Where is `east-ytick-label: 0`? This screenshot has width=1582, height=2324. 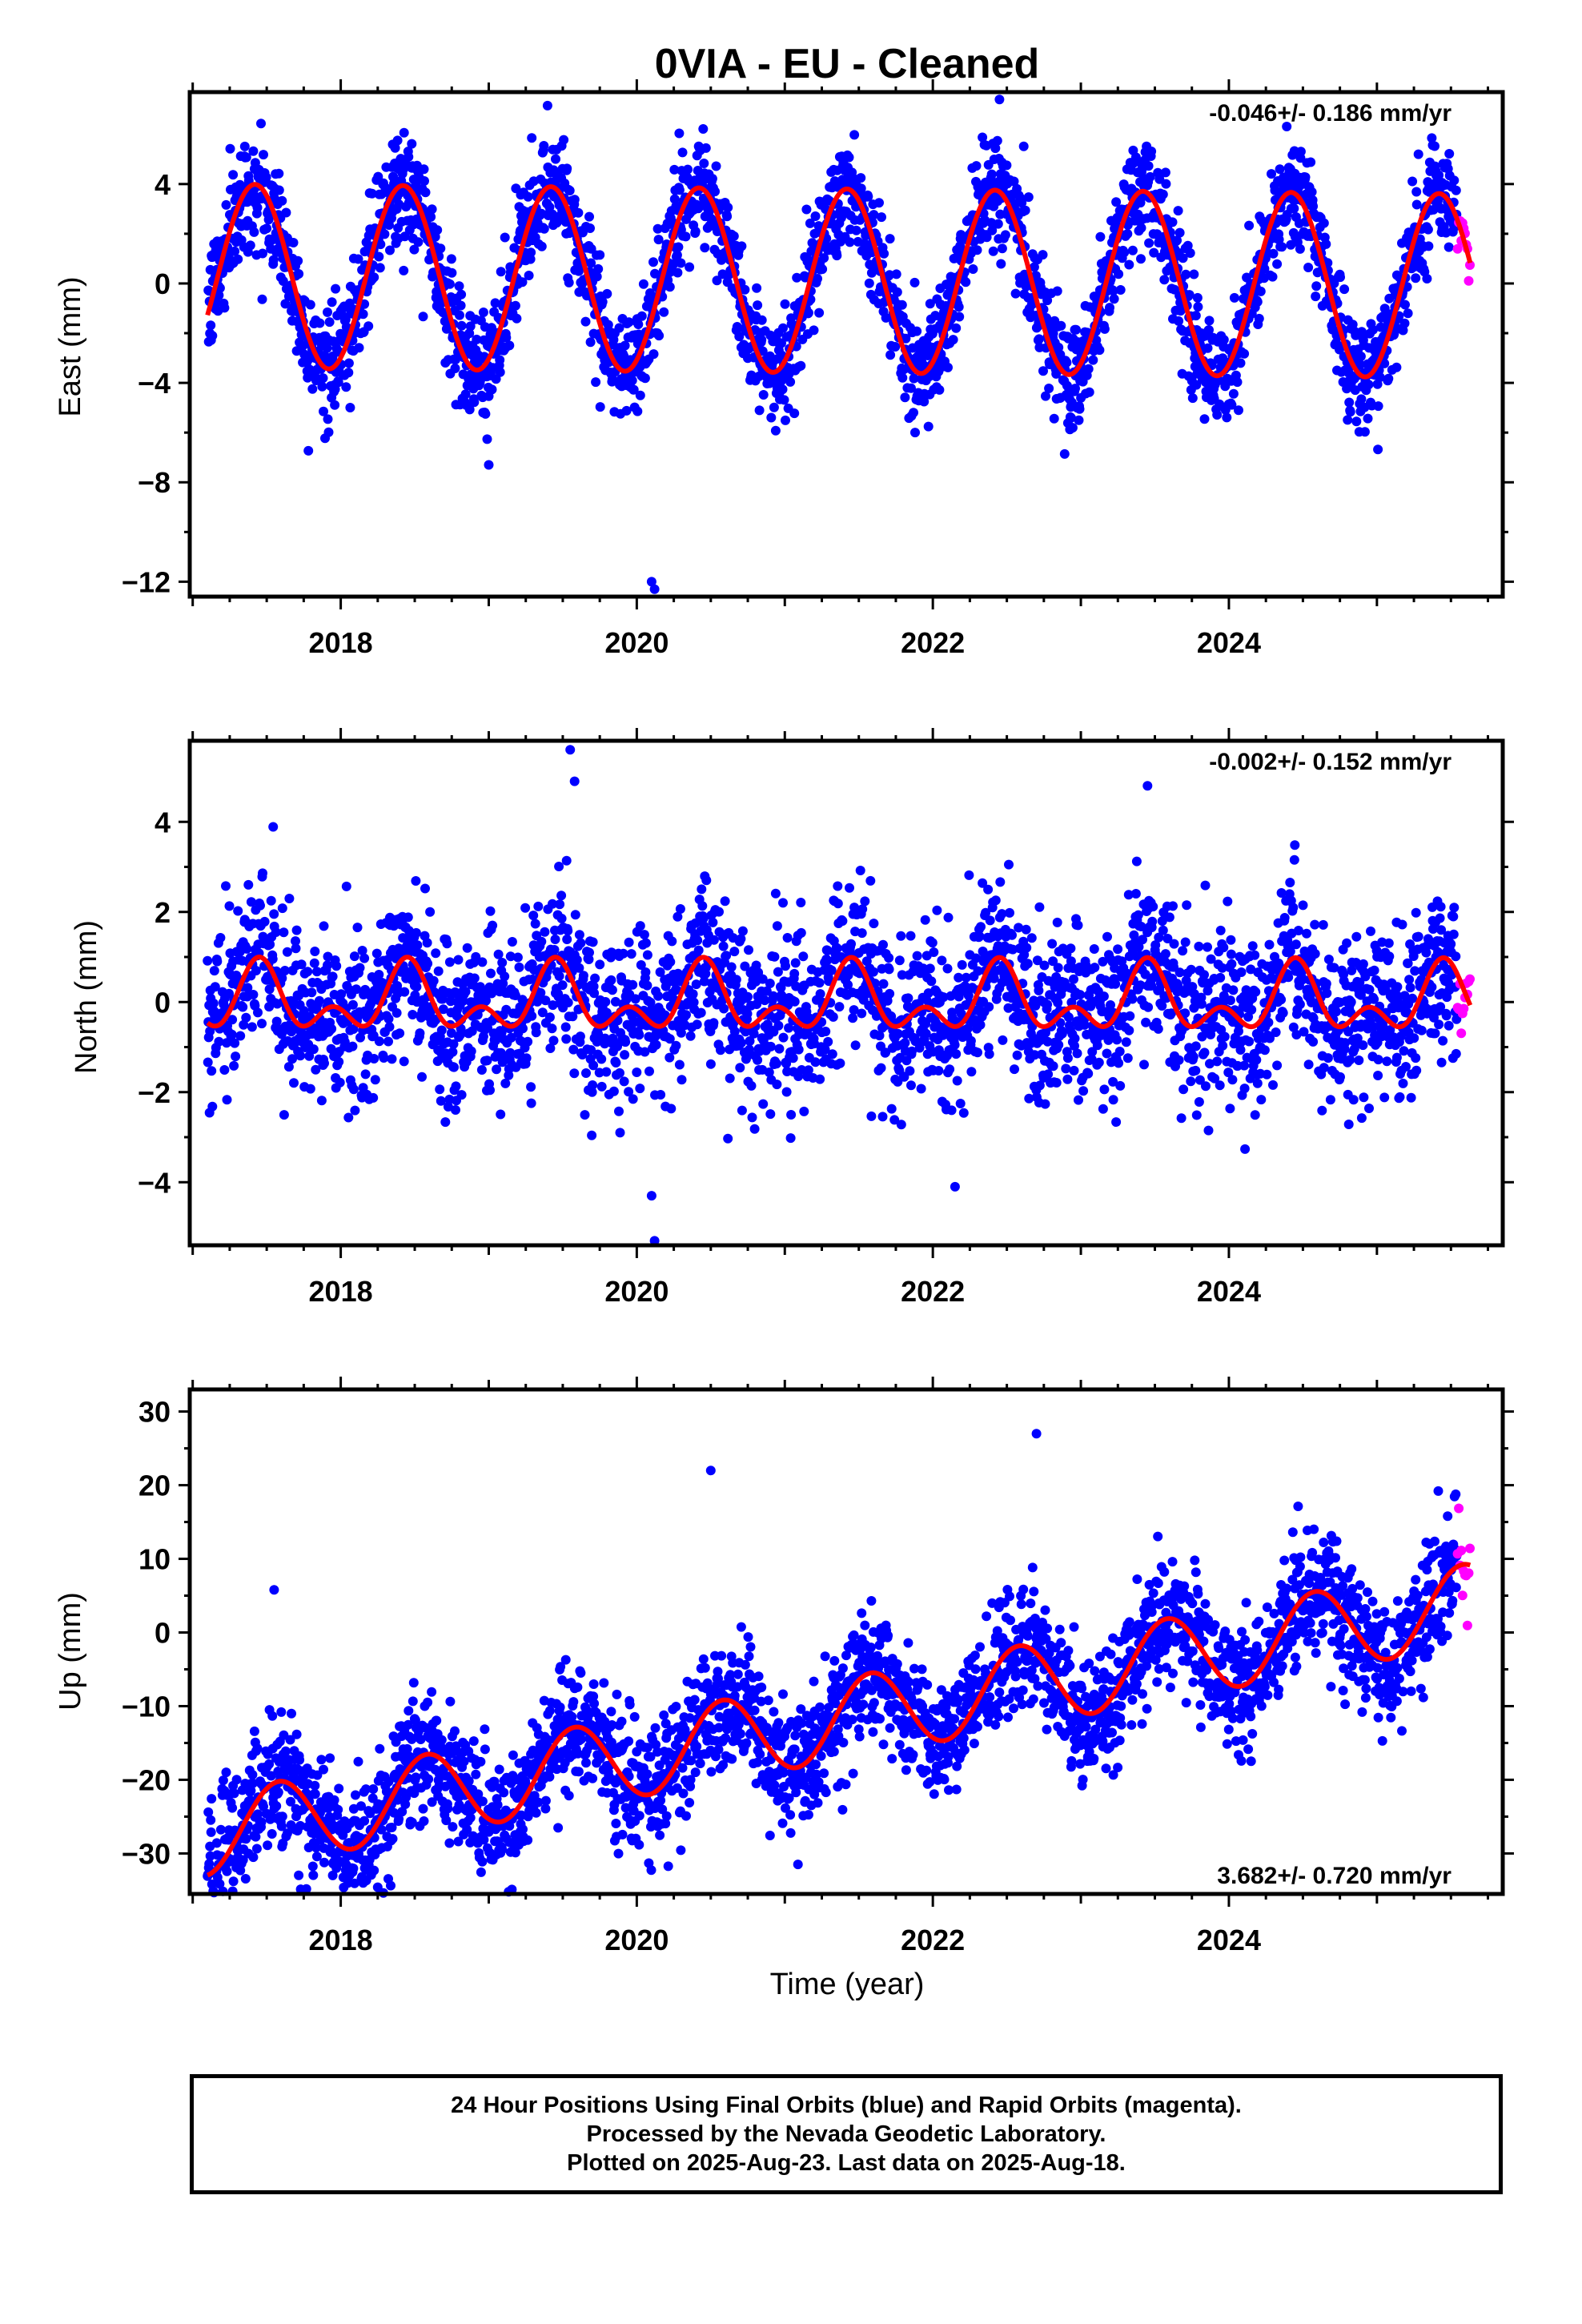
east-ytick-label: 0 is located at coordinates (163, 283).